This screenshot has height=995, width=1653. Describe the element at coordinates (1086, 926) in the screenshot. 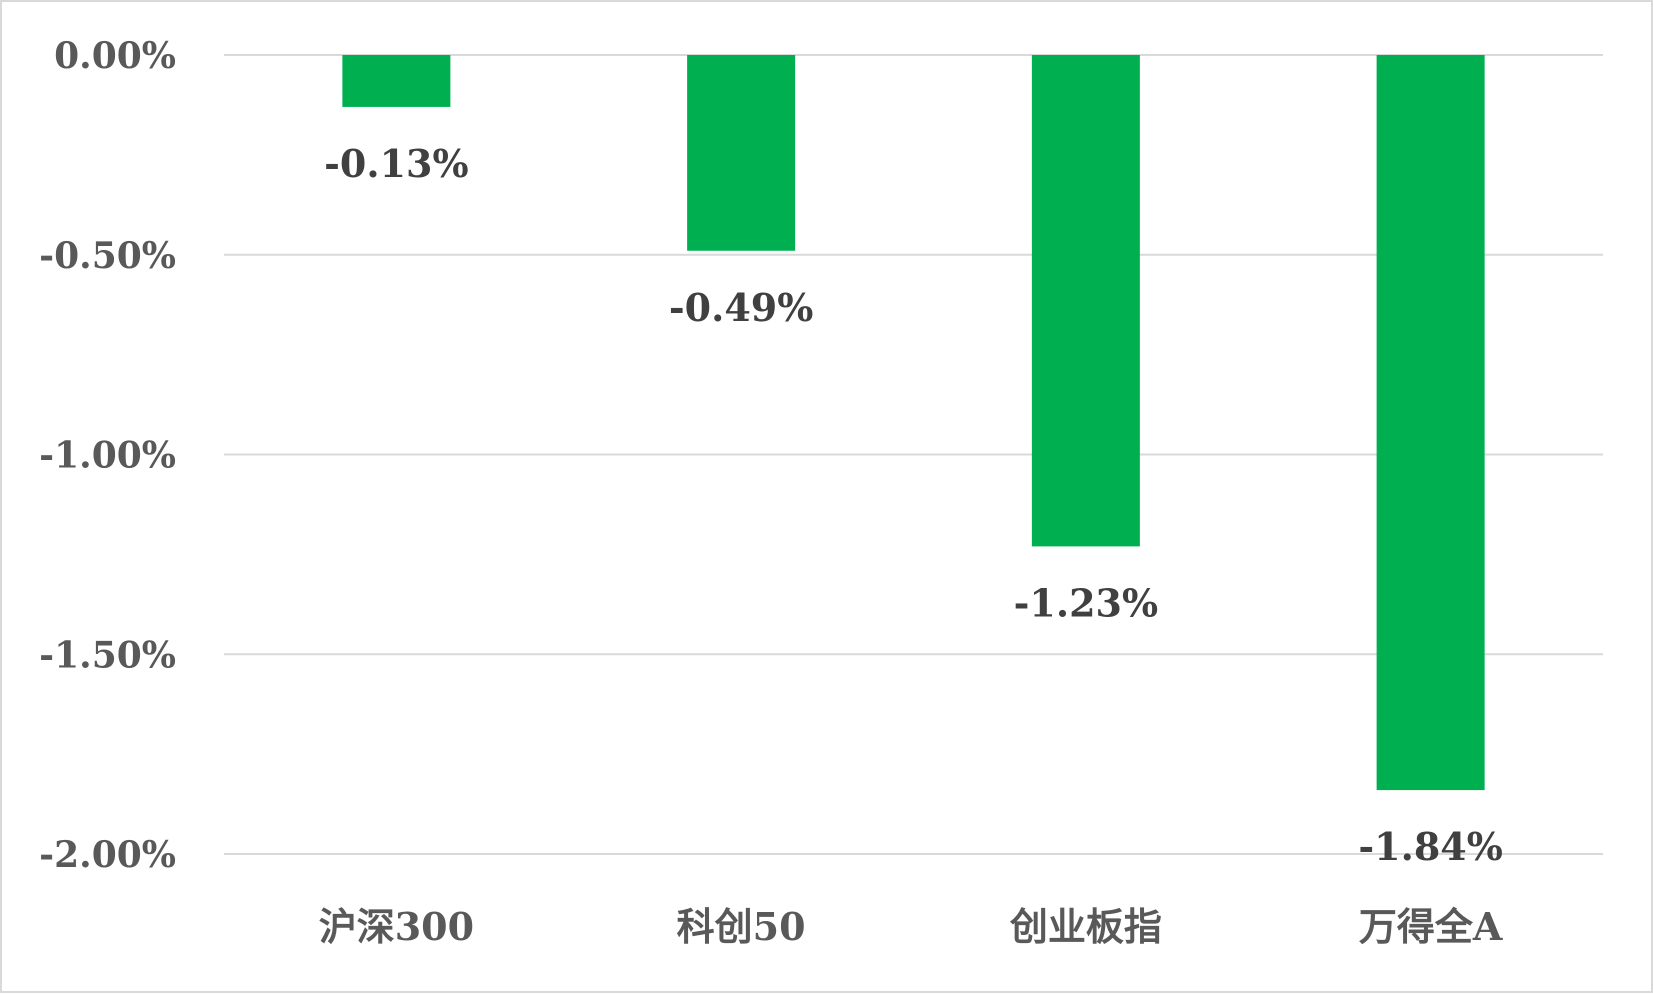

I see `category-label: 创业板指` at that location.